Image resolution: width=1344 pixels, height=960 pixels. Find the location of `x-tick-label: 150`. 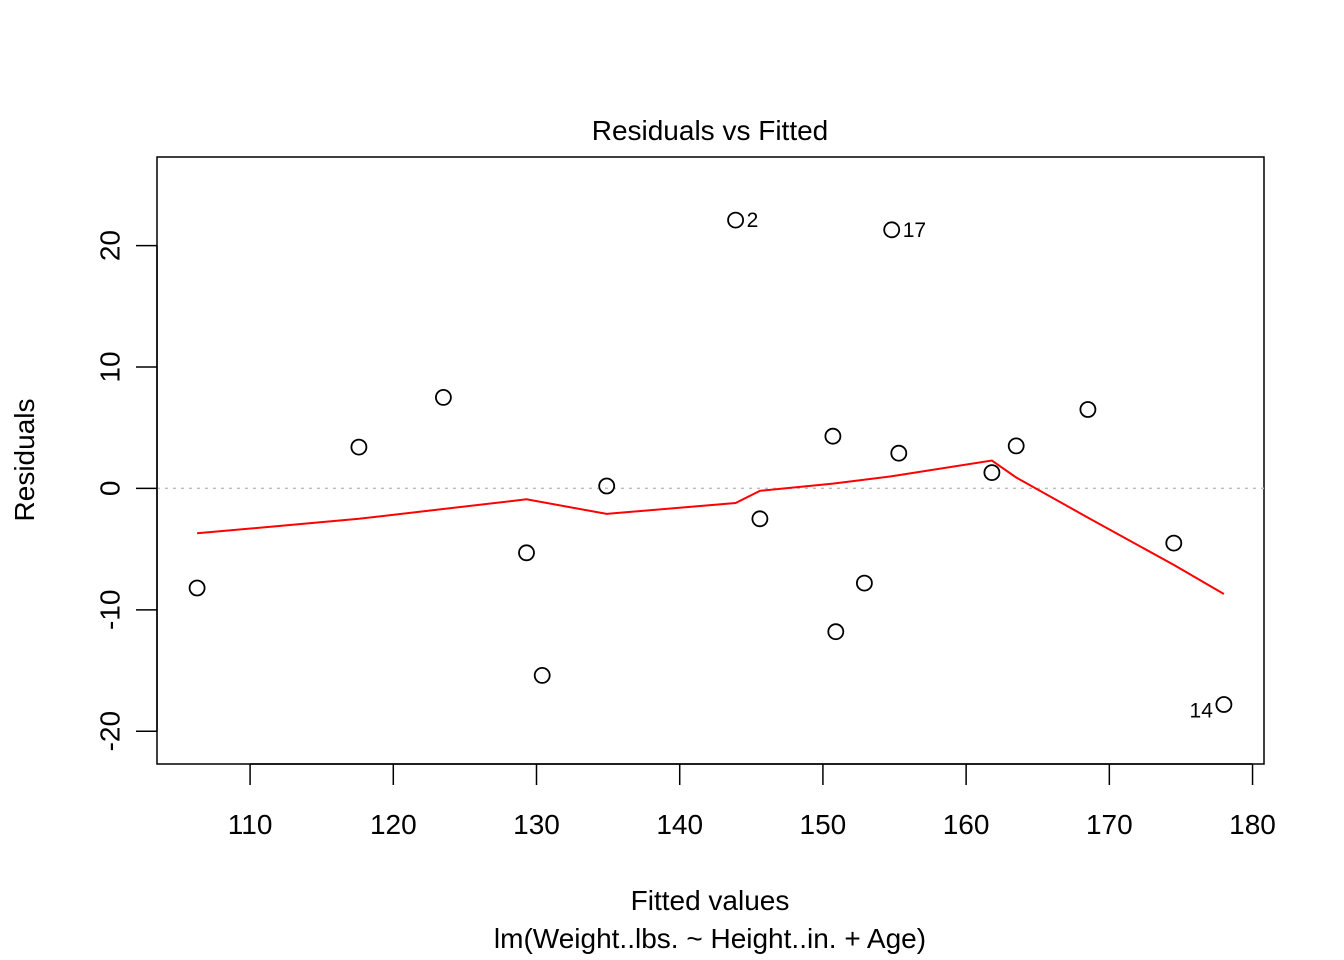

x-tick-label: 150 is located at coordinates (823, 824).